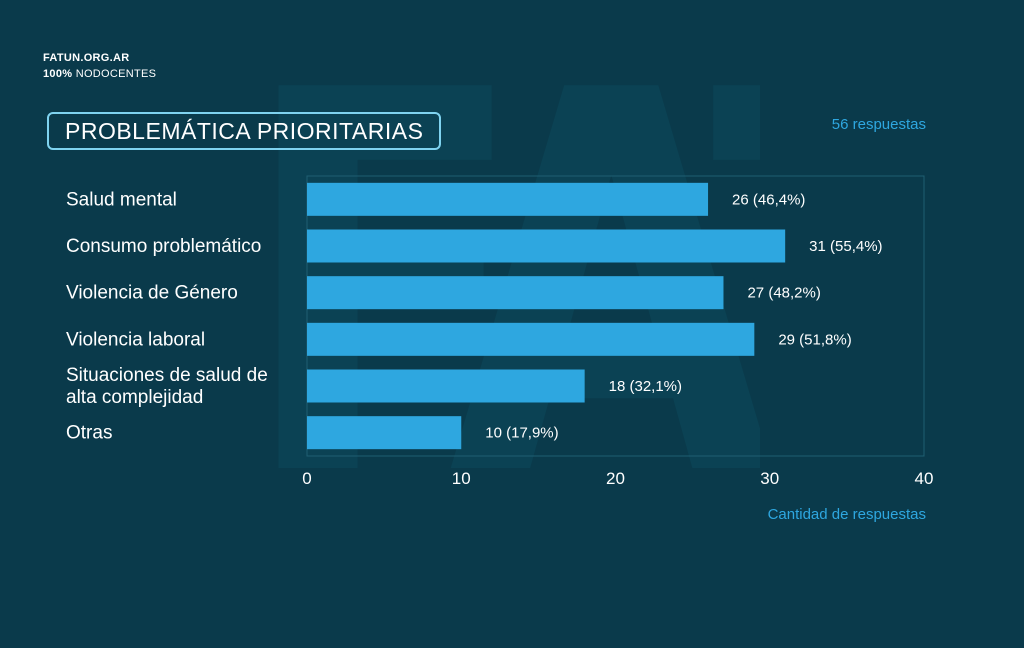 Image resolution: width=1024 pixels, height=648 pixels. What do you see at coordinates (89, 433) in the screenshot?
I see `category-label: Otras` at bounding box center [89, 433].